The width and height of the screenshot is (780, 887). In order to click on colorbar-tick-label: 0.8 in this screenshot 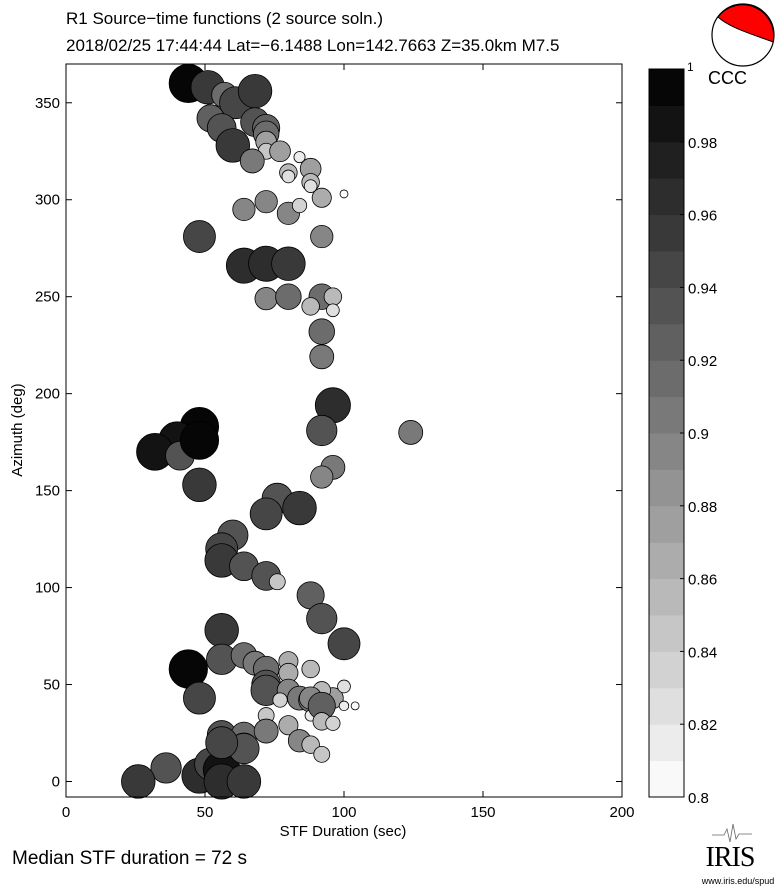, I will do `click(698, 798)`.